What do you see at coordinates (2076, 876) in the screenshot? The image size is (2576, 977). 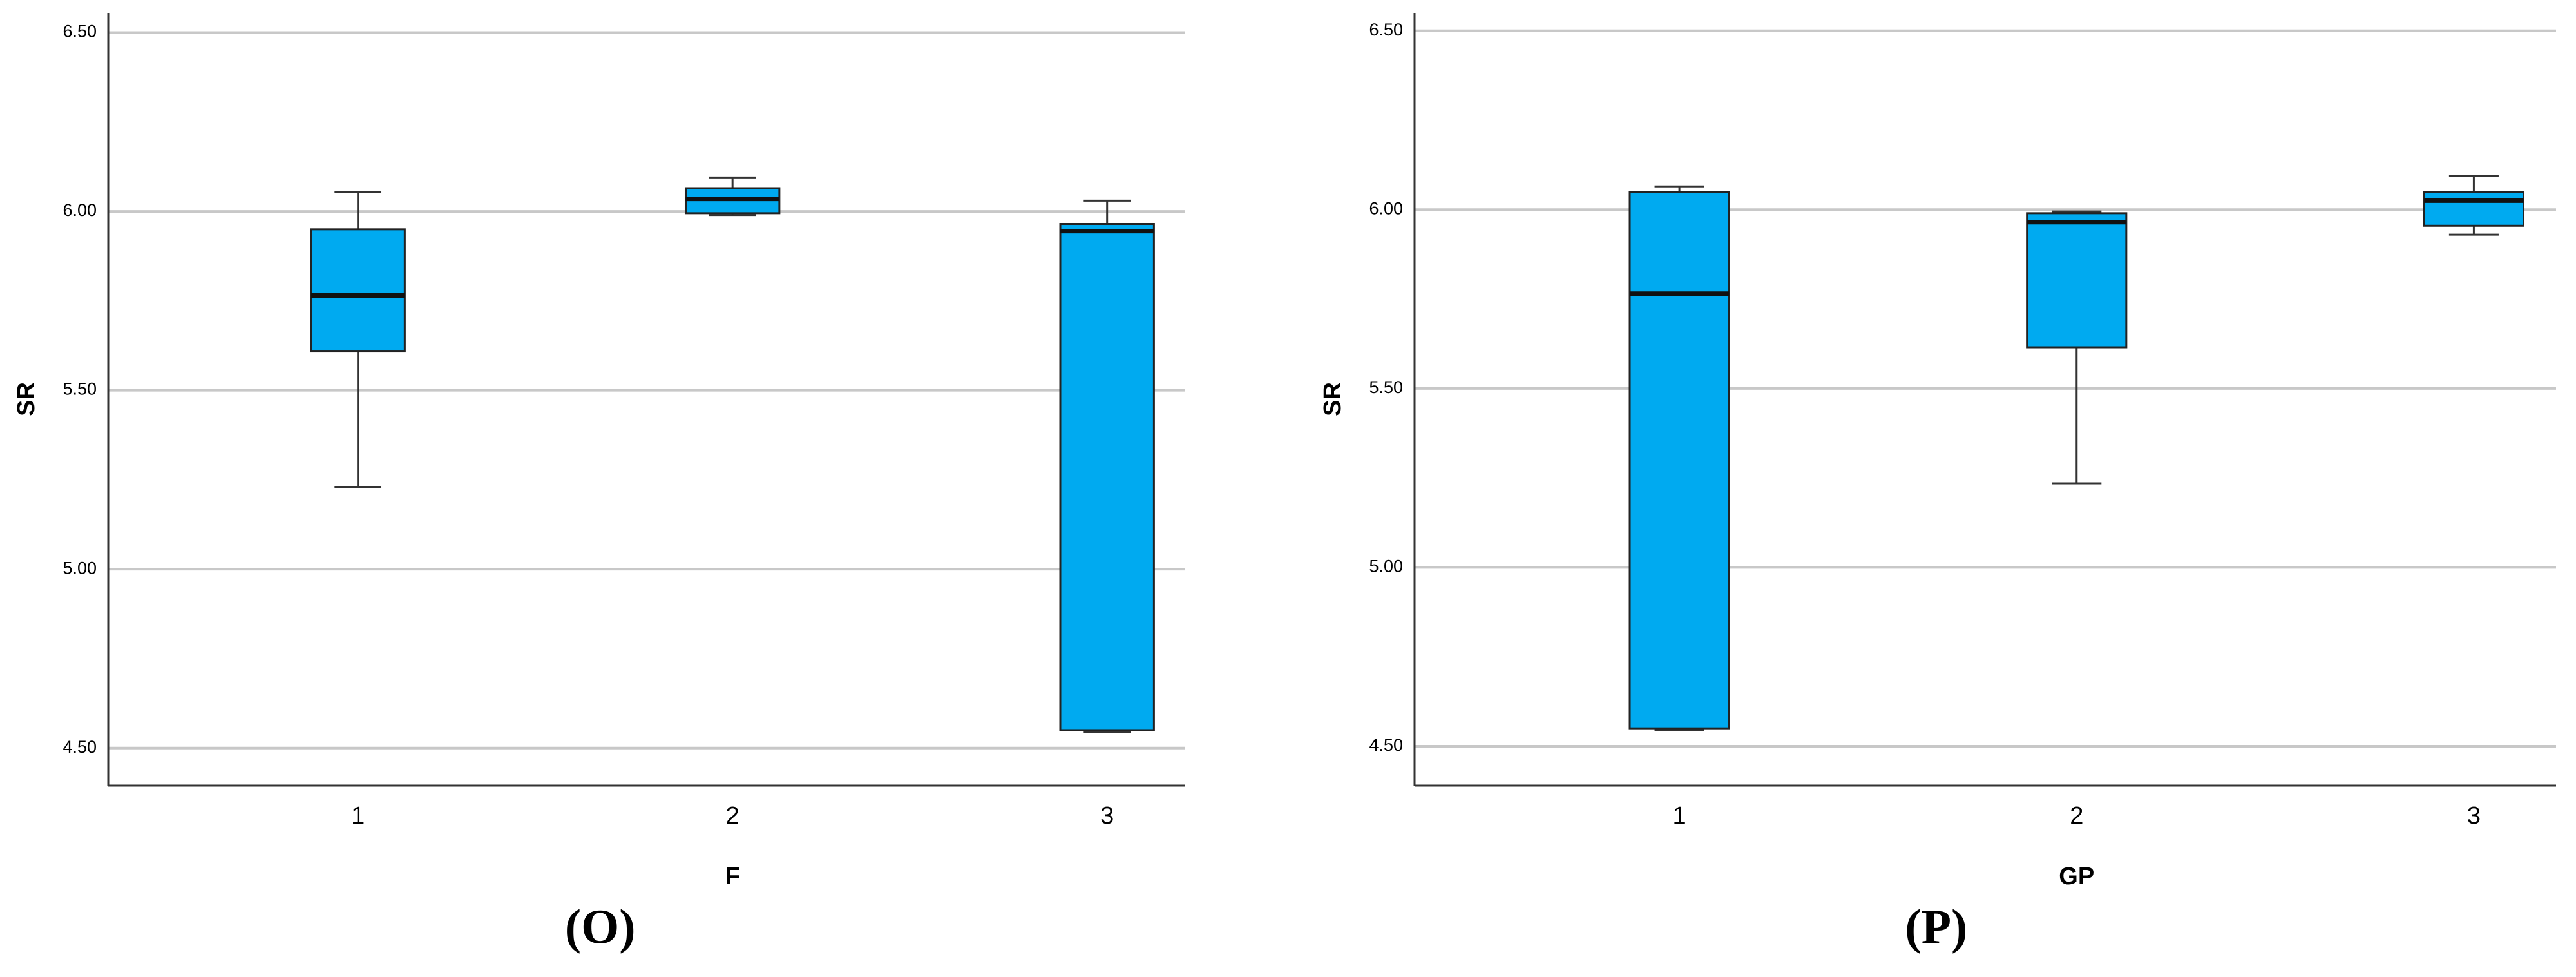 I see `x-axis-title: GP` at bounding box center [2076, 876].